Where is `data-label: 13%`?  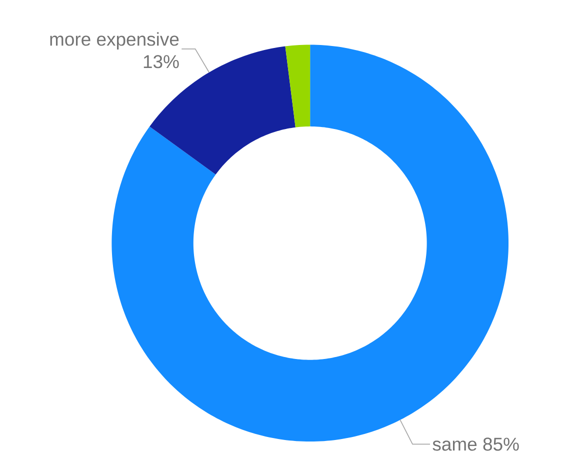 data-label: 13% is located at coordinates (161, 61).